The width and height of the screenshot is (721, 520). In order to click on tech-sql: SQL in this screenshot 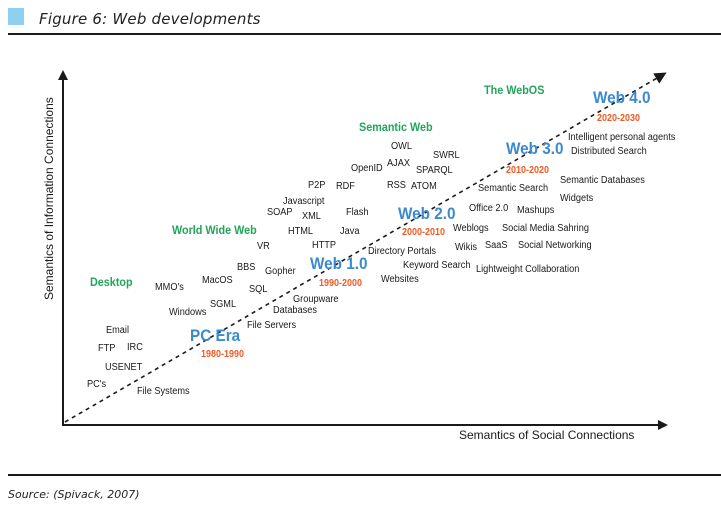, I will do `click(258, 289)`.